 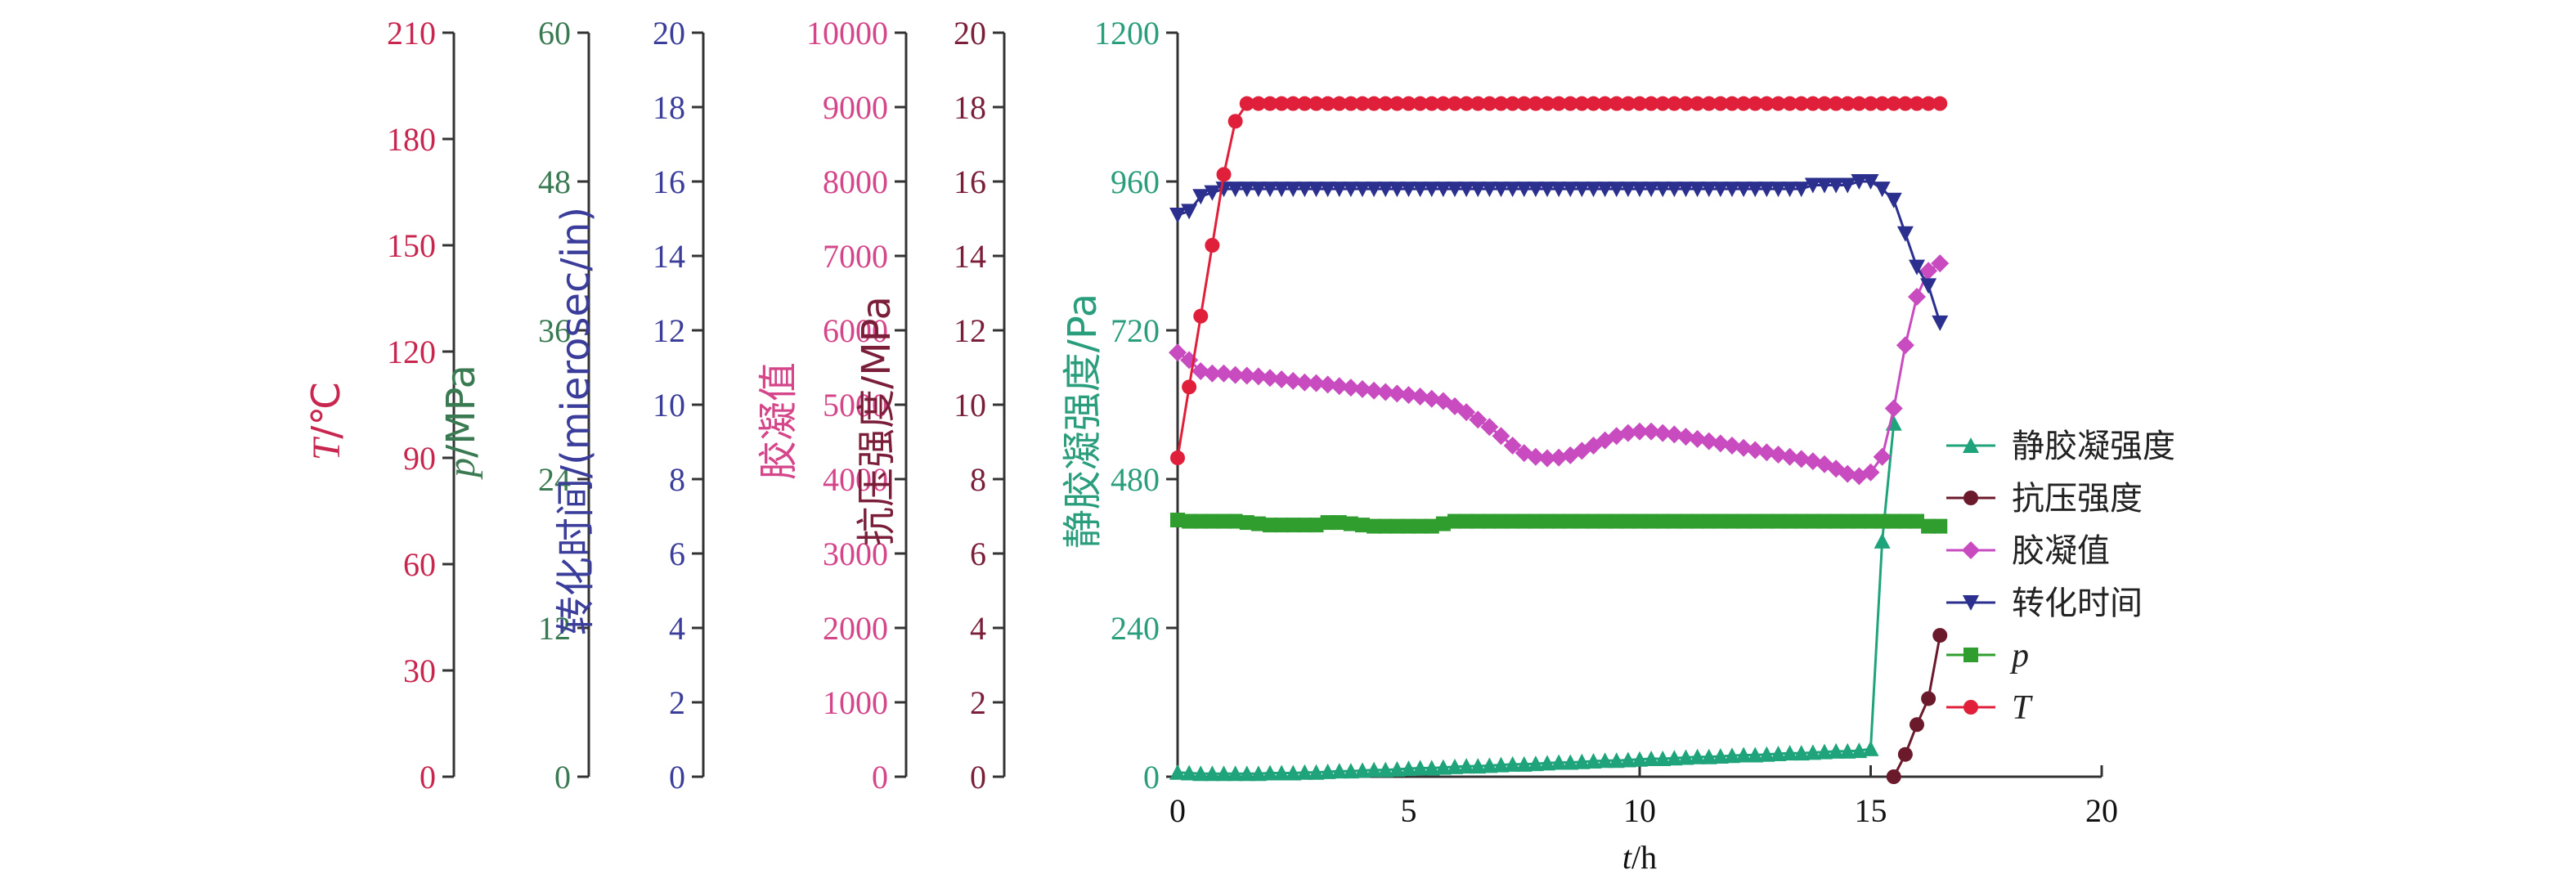 What do you see at coordinates (855, 405) in the screenshot?
I see `y-tick-label-gel: 5000` at bounding box center [855, 405].